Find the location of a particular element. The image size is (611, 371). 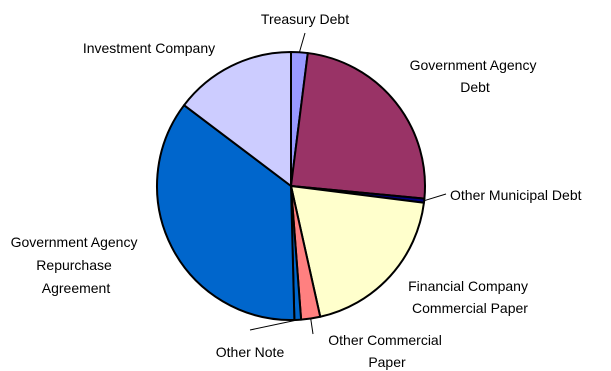

label-treasury-debt: Treasury Debt is located at coordinates (305, 19).